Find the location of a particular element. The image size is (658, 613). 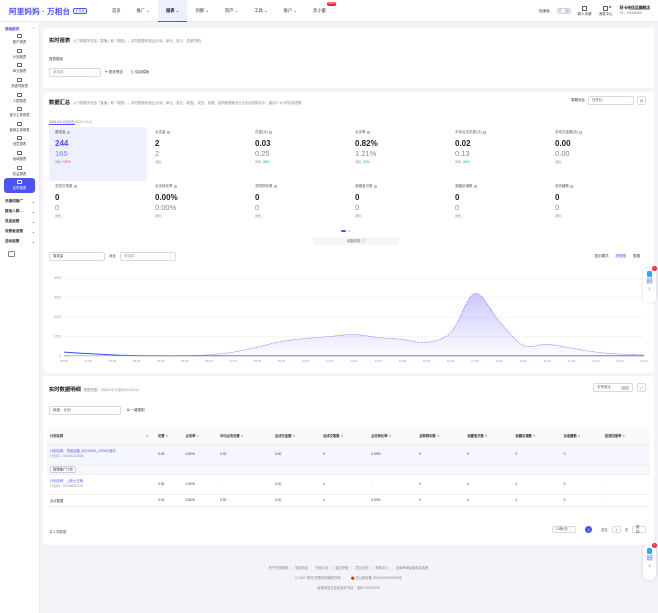

column-header: 收藏宝贝数 ⇅ is located at coordinates (488, 436).